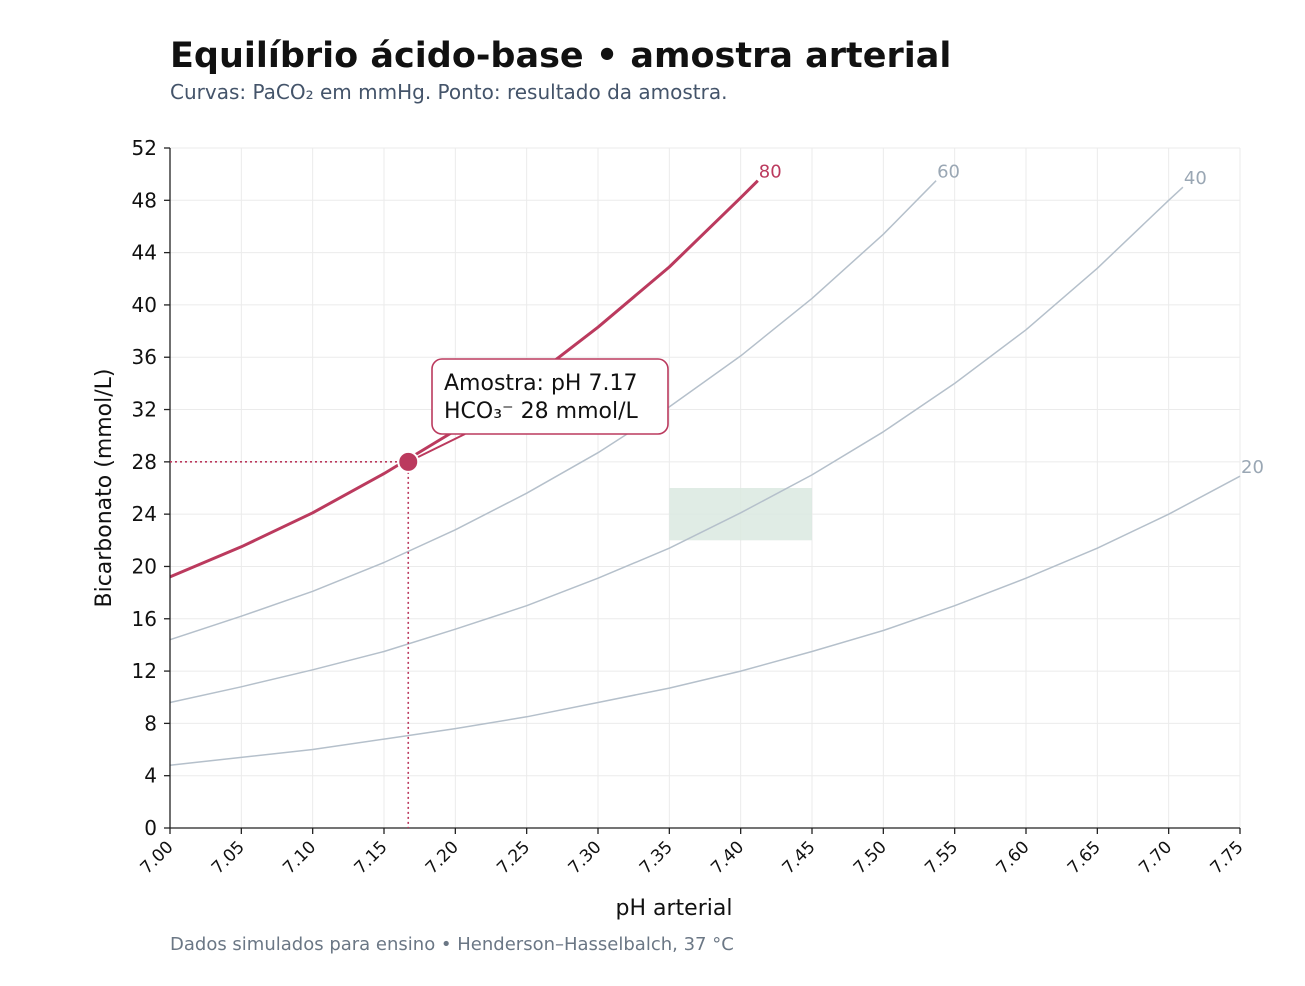  Describe the element at coordinates (561, 56) in the screenshot. I see `chart-title: Equilíbrio ácido-base • amostra arterial` at that location.